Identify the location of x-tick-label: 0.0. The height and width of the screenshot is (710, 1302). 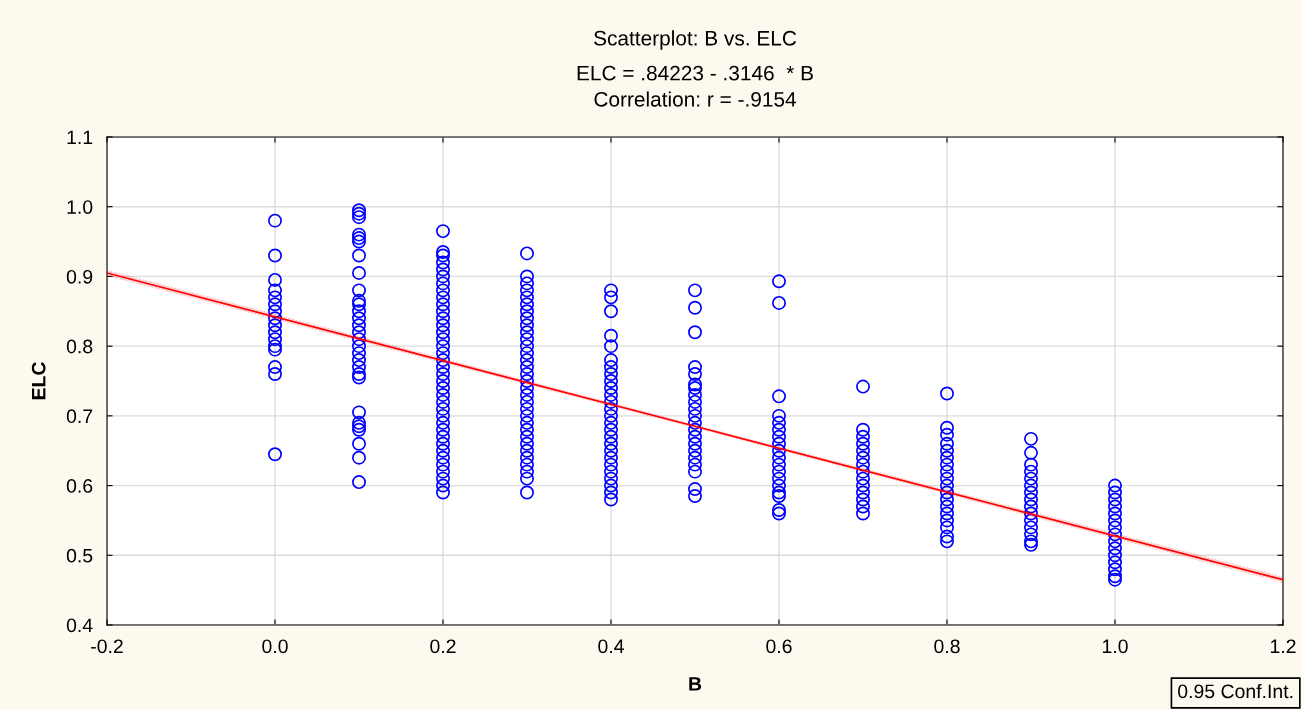
(275, 646).